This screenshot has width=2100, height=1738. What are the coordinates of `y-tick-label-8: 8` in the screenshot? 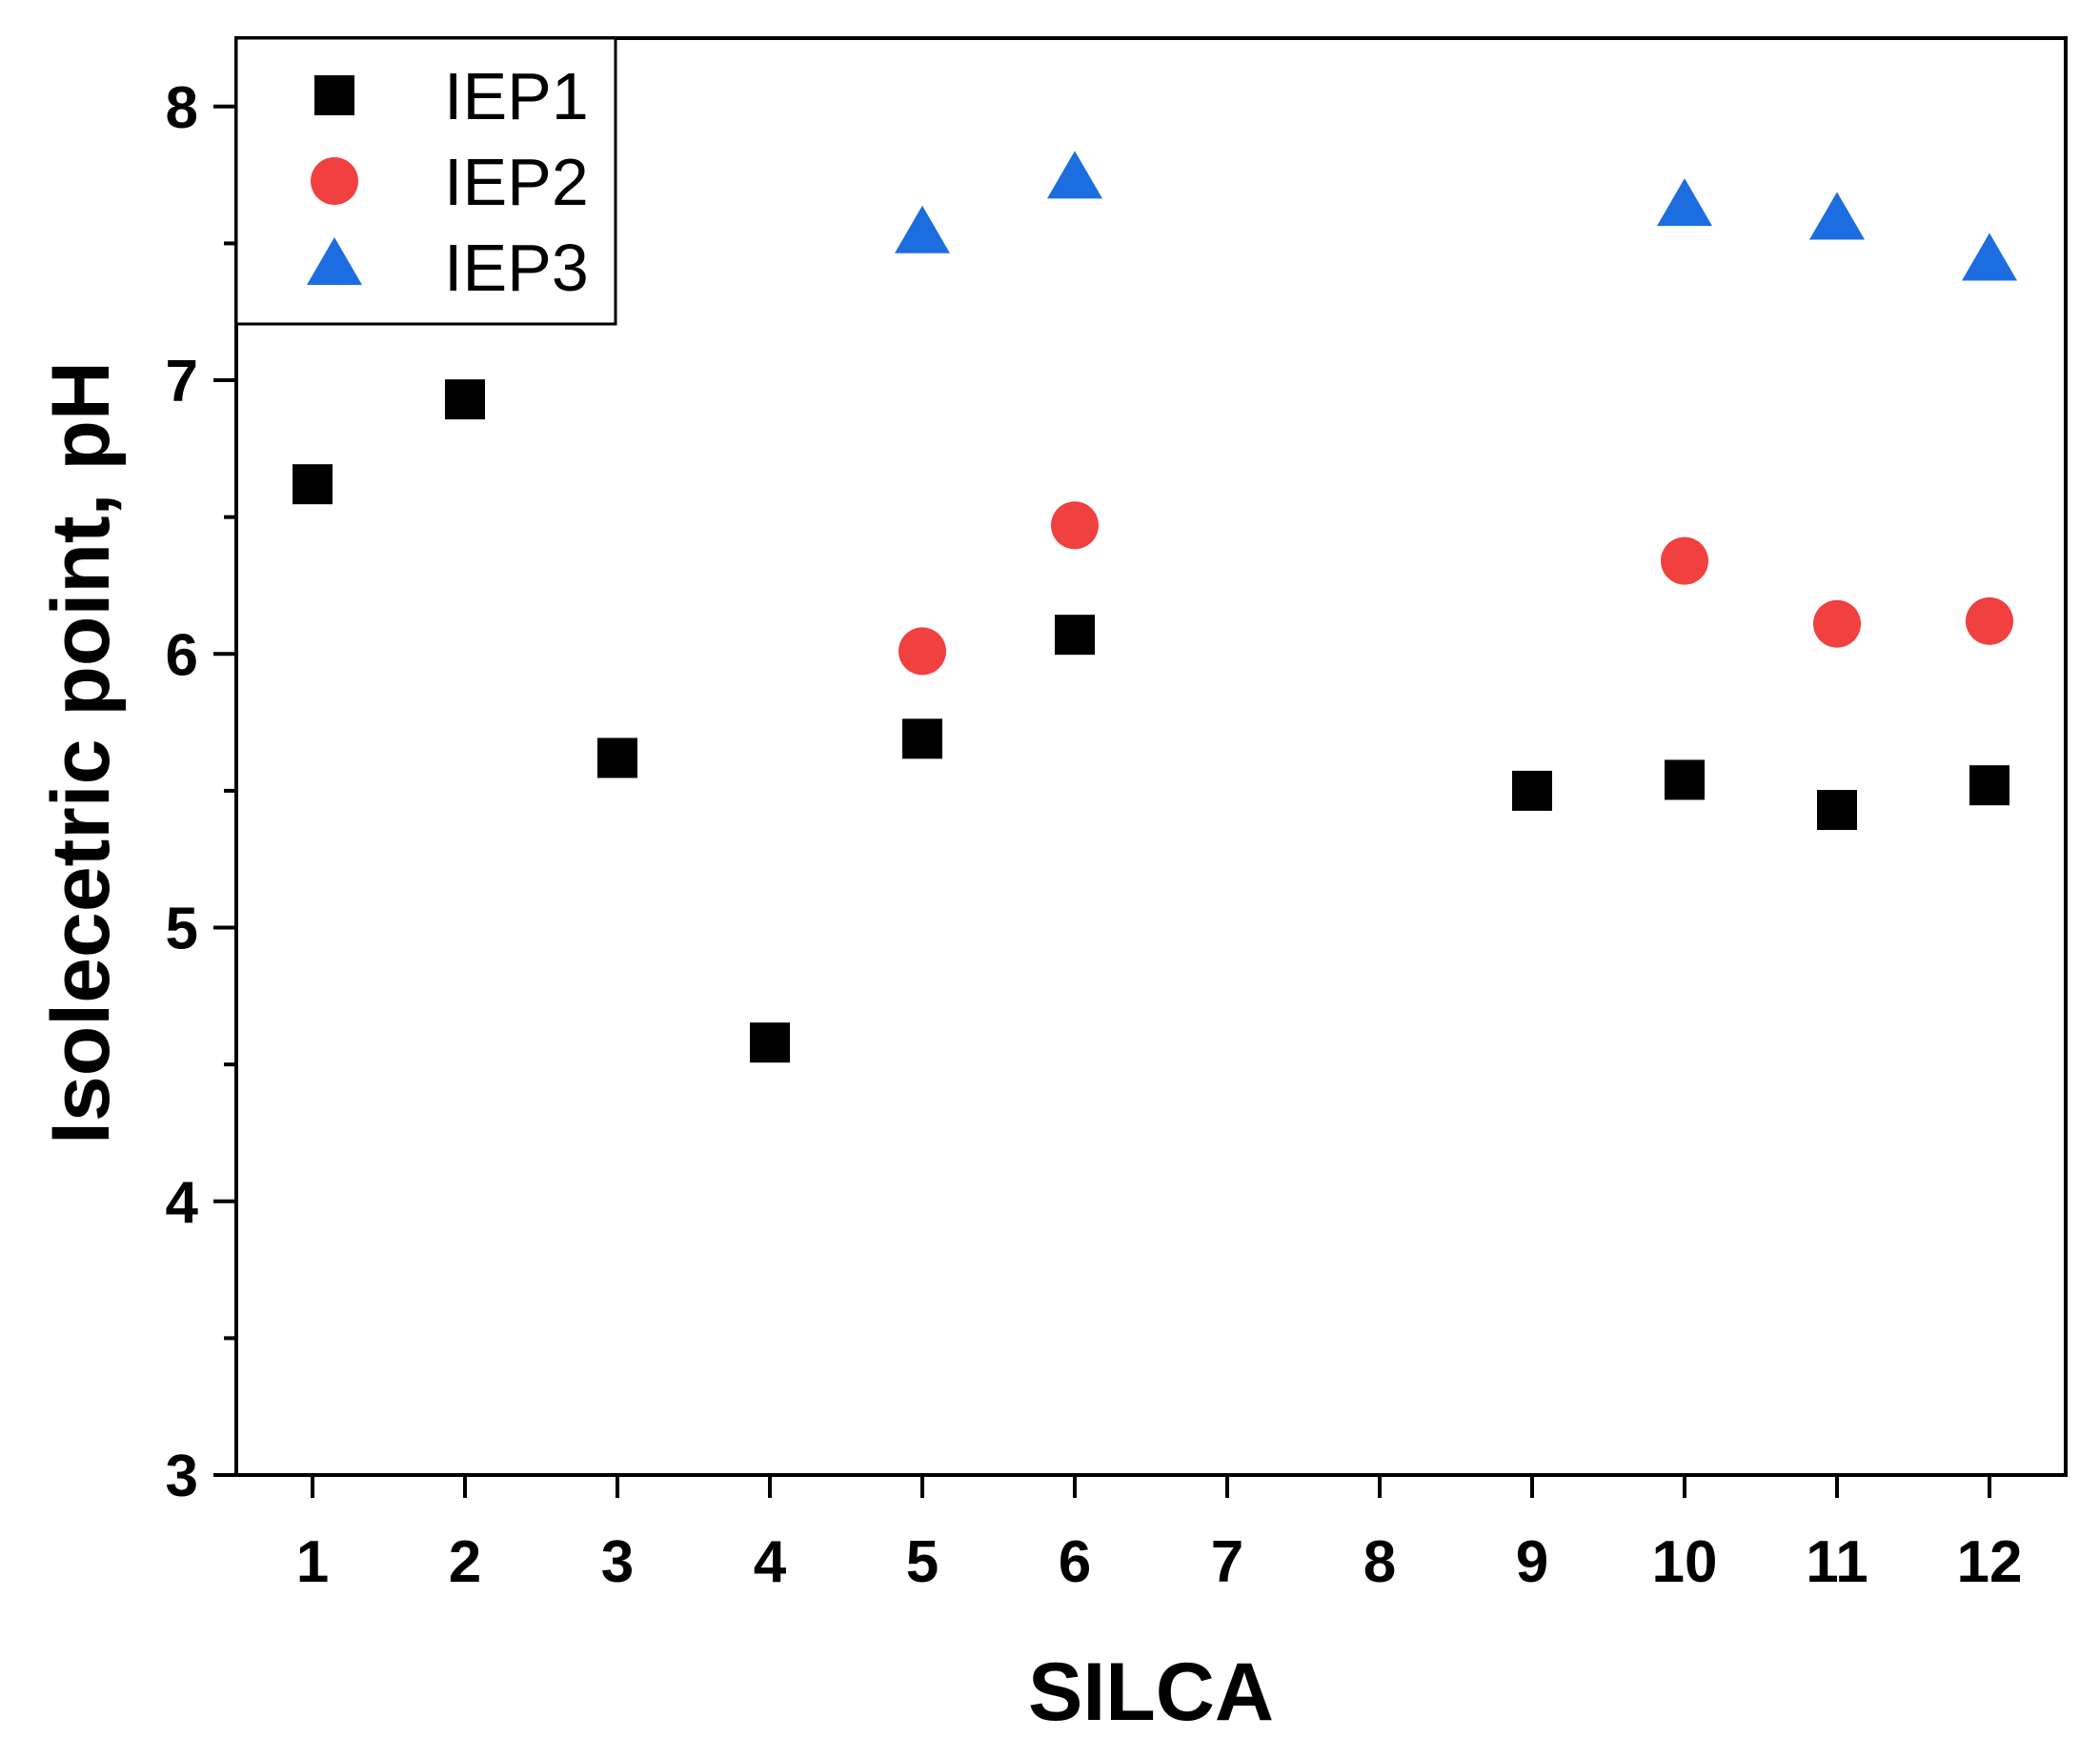 It's located at (182, 108).